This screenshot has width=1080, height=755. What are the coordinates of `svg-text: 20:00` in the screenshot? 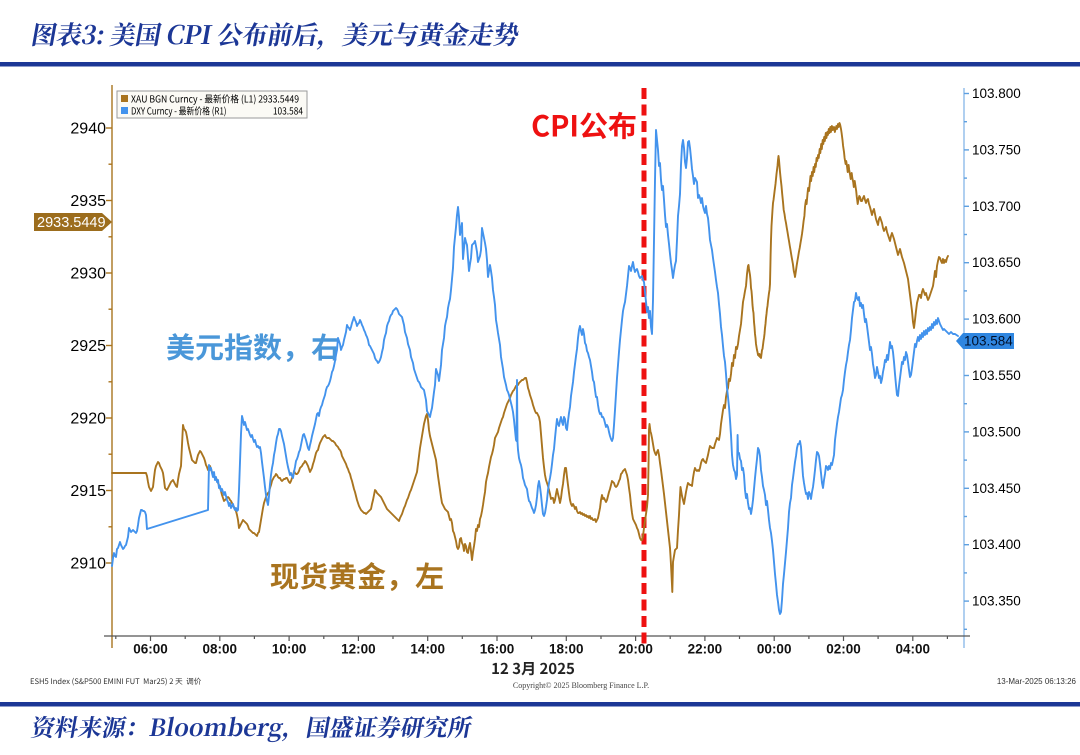 It's located at (635, 649).